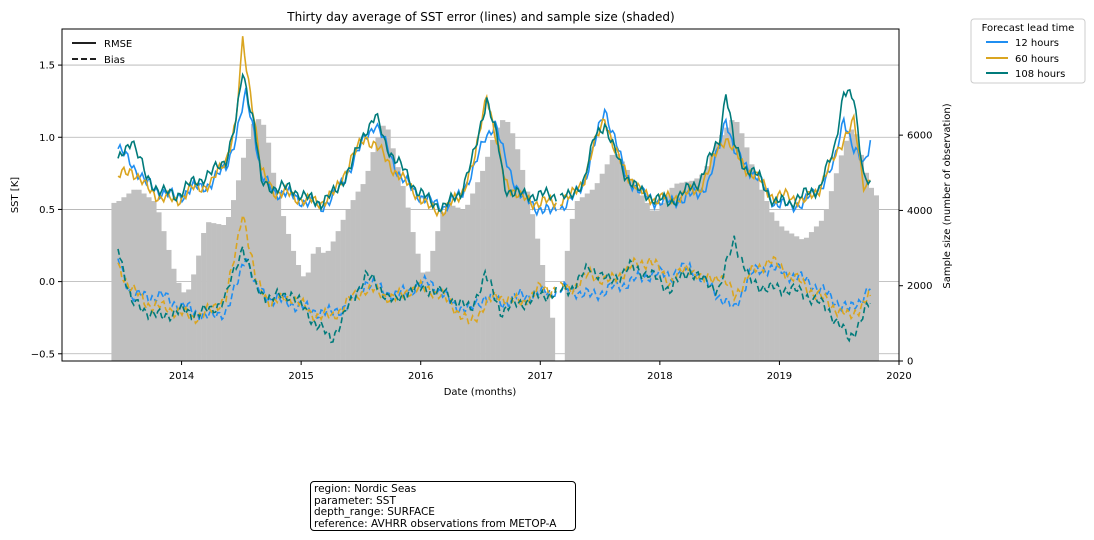 Image resolution: width=1094 pixels, height=540 pixels. Describe the element at coordinates (1037, 43) in the screenshot. I see `legend-12h-label: 12 hours` at that location.